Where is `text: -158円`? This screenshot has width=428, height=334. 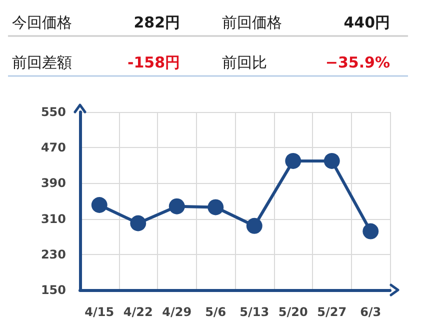 text: -158円 is located at coordinates (153, 63).